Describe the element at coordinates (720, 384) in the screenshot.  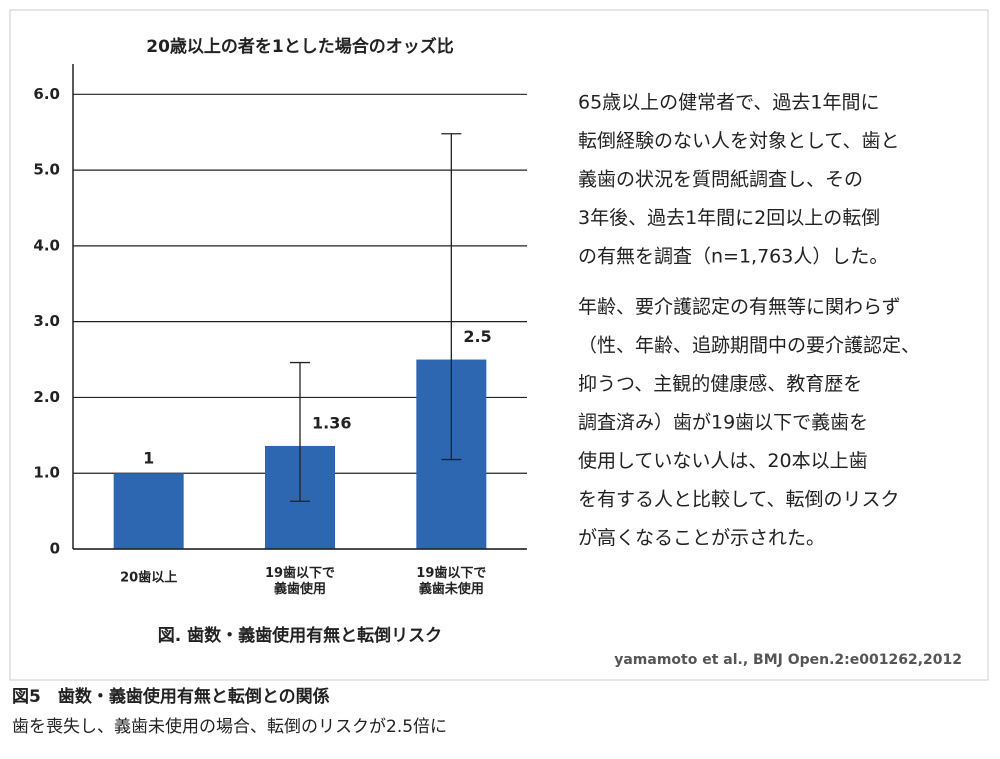
I see `description-line: 抑うつ、主観的健康感、教育歴を` at that location.